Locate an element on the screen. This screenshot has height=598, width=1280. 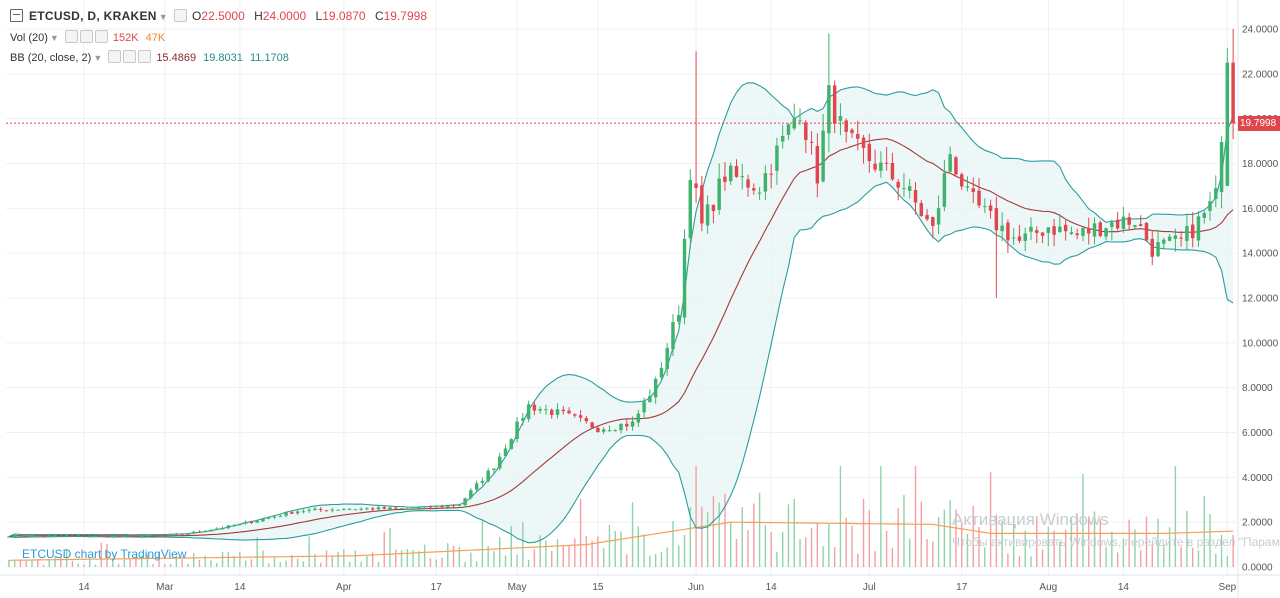
y-tick-label: 22.0000 is located at coordinates (1260, 74).